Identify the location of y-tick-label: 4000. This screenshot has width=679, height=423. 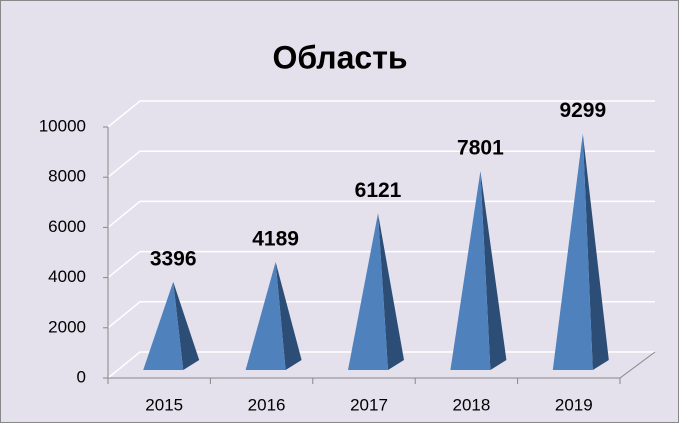
(67, 276).